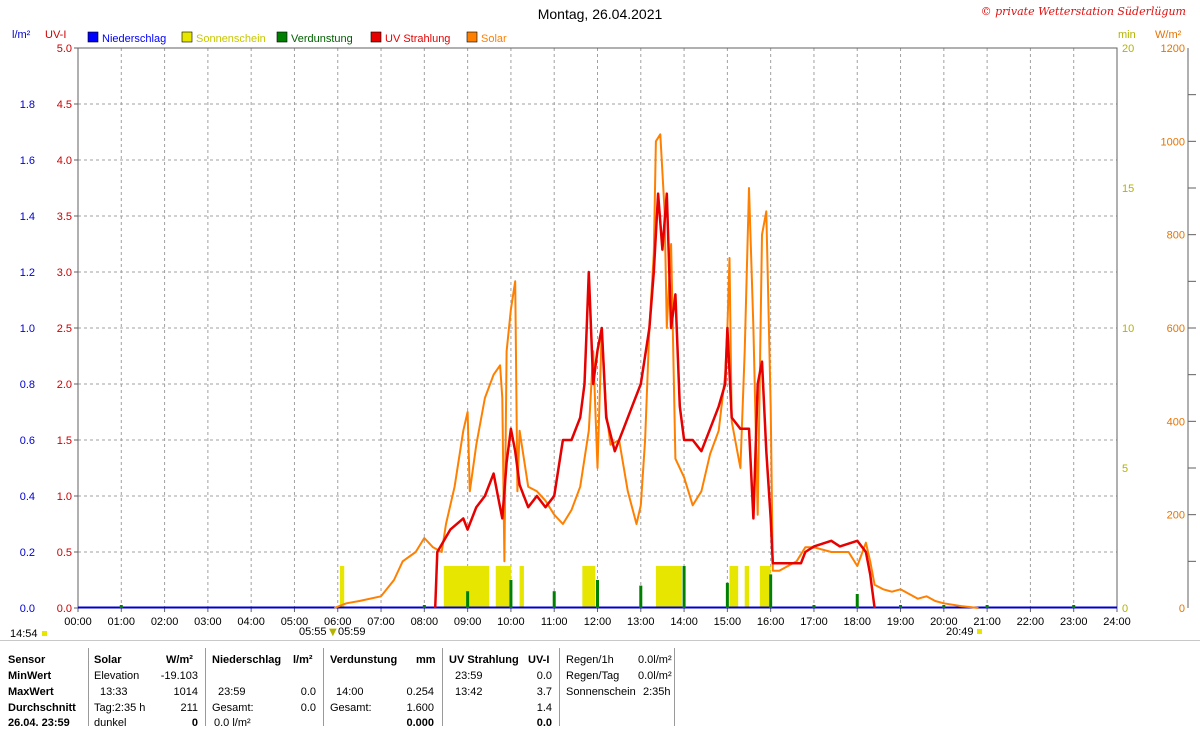 This screenshot has width=1200, height=730. Describe the element at coordinates (247, 660) in the screenshot. I see `niederschlag-header: Niederschlag` at that location.